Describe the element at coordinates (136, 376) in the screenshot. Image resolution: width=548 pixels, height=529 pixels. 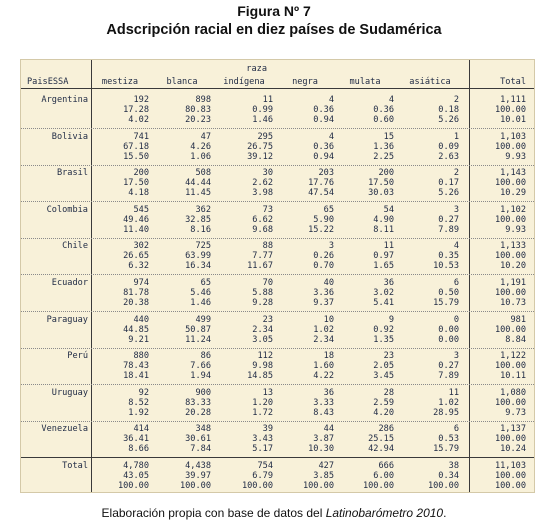
I see `cell-column-percent: 18.41` at that location.